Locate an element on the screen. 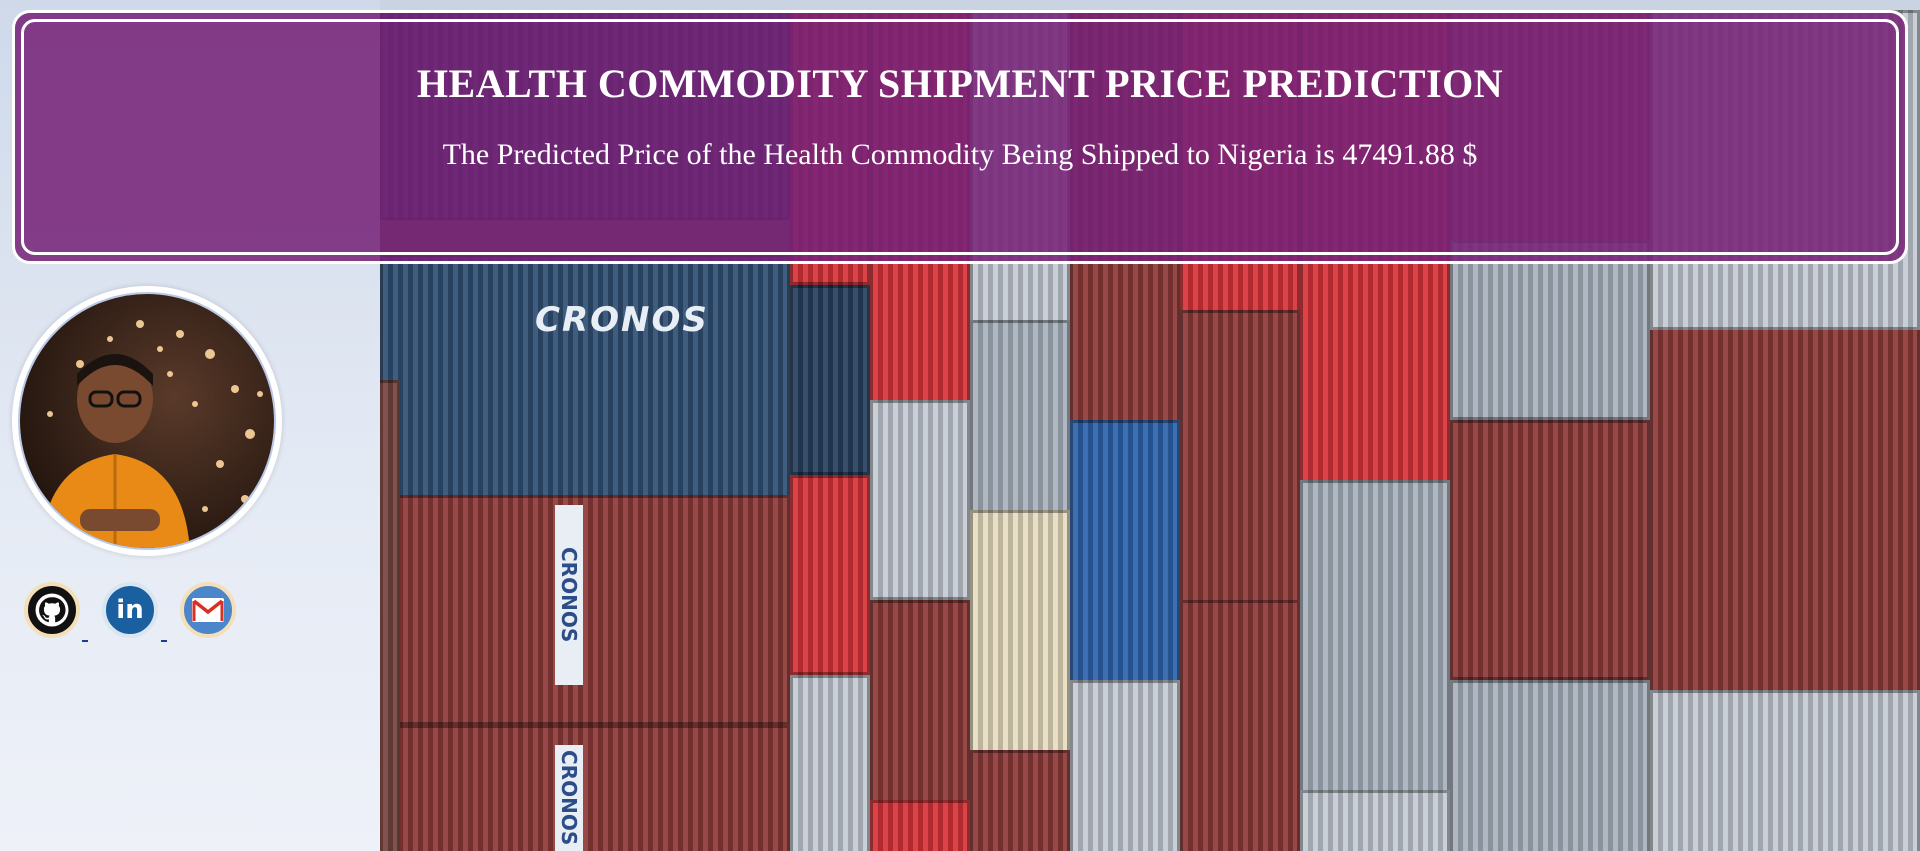  avatar is located at coordinates (147, 421).